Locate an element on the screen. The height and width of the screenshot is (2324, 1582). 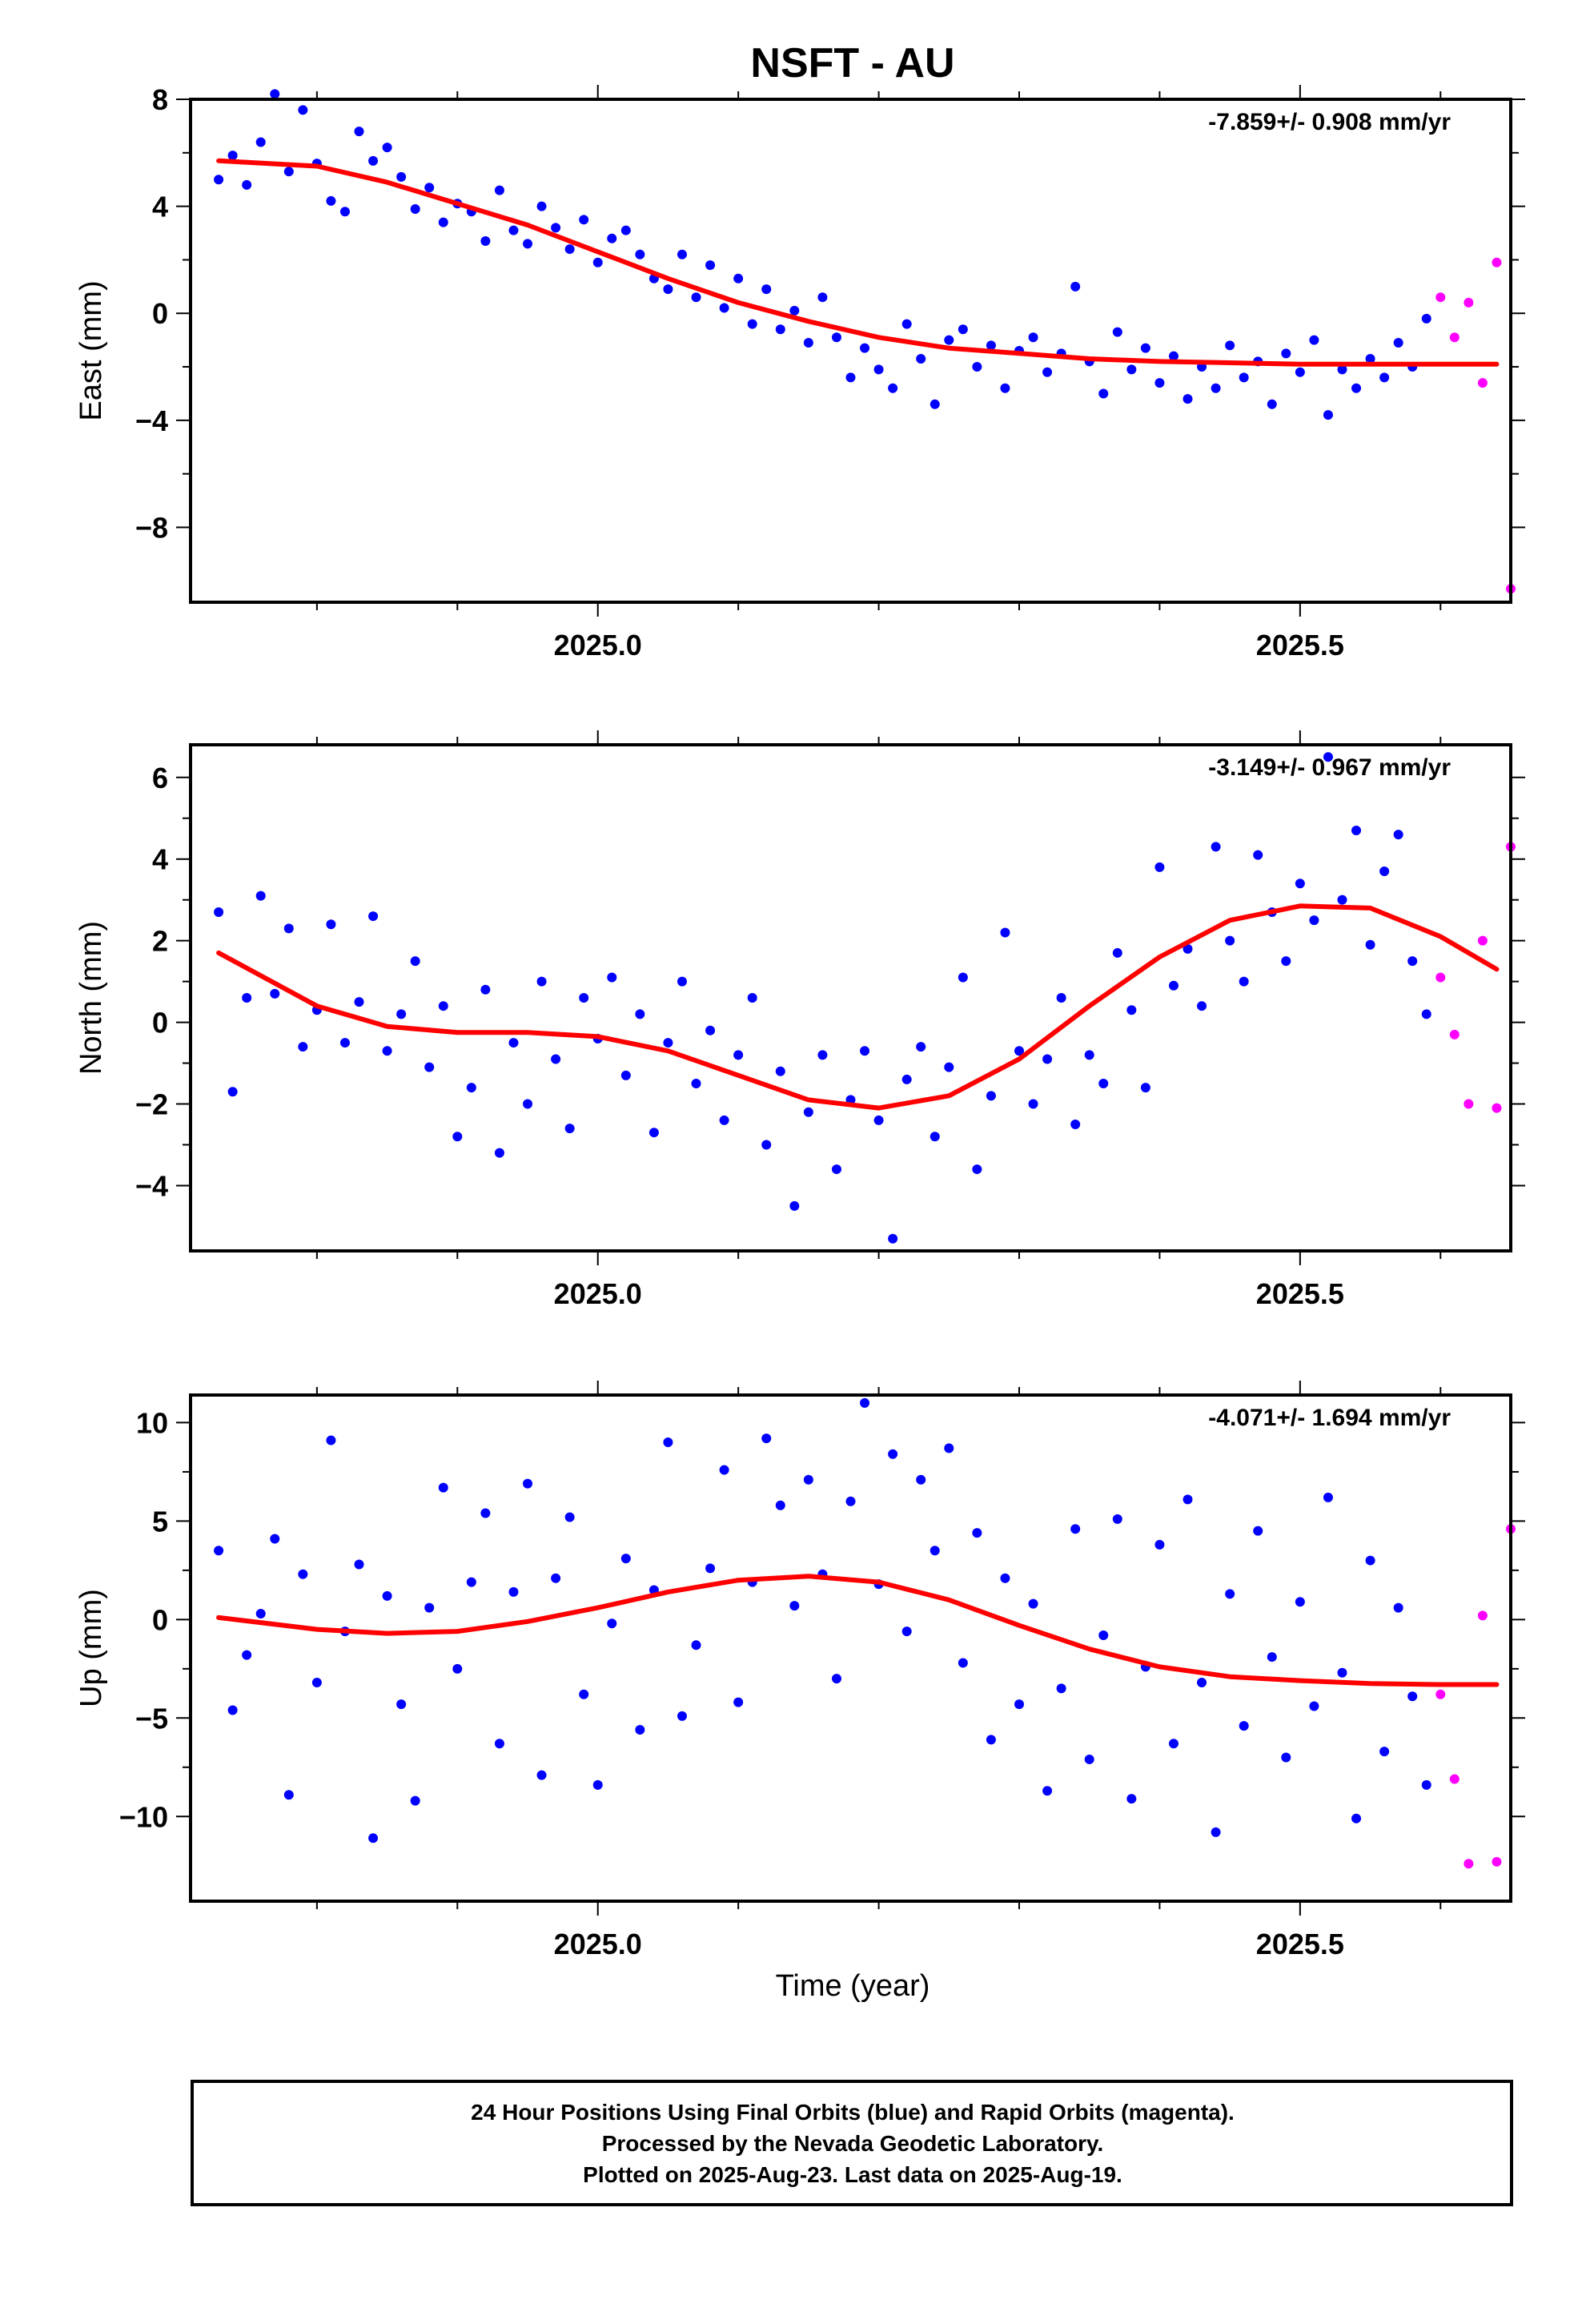
x-tick-label: 2025.5 is located at coordinates (1300, 645).